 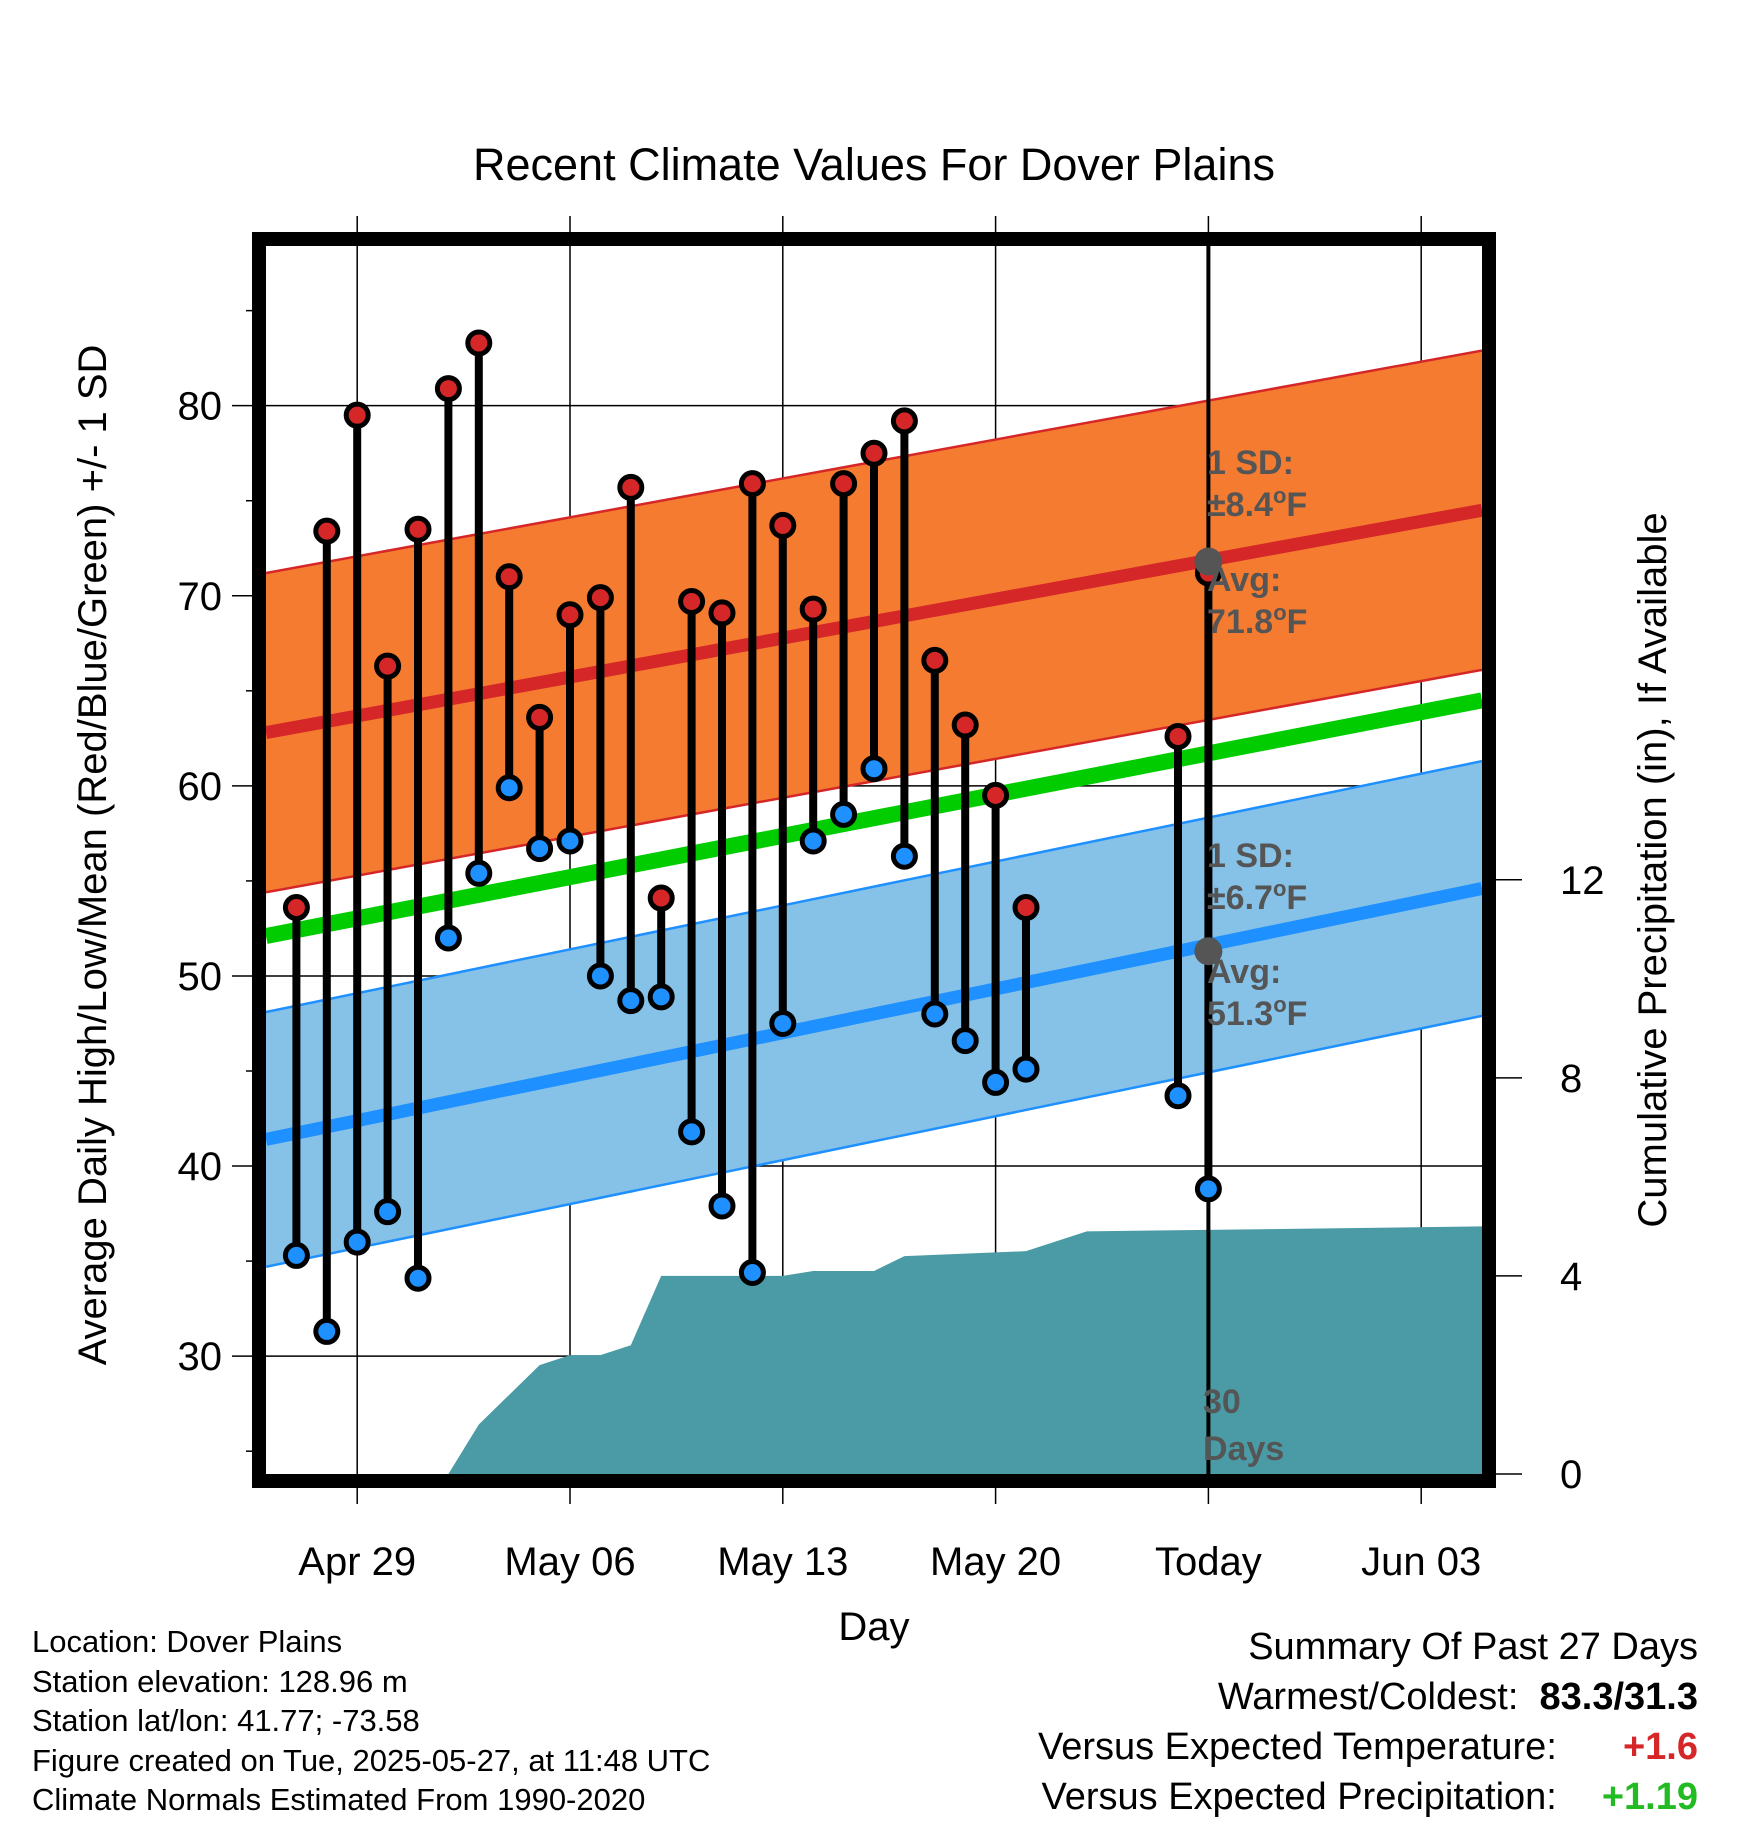 I want to click on precip-row: Versus Expected Precipitation: +1.19, so click(x=1368, y=1797).